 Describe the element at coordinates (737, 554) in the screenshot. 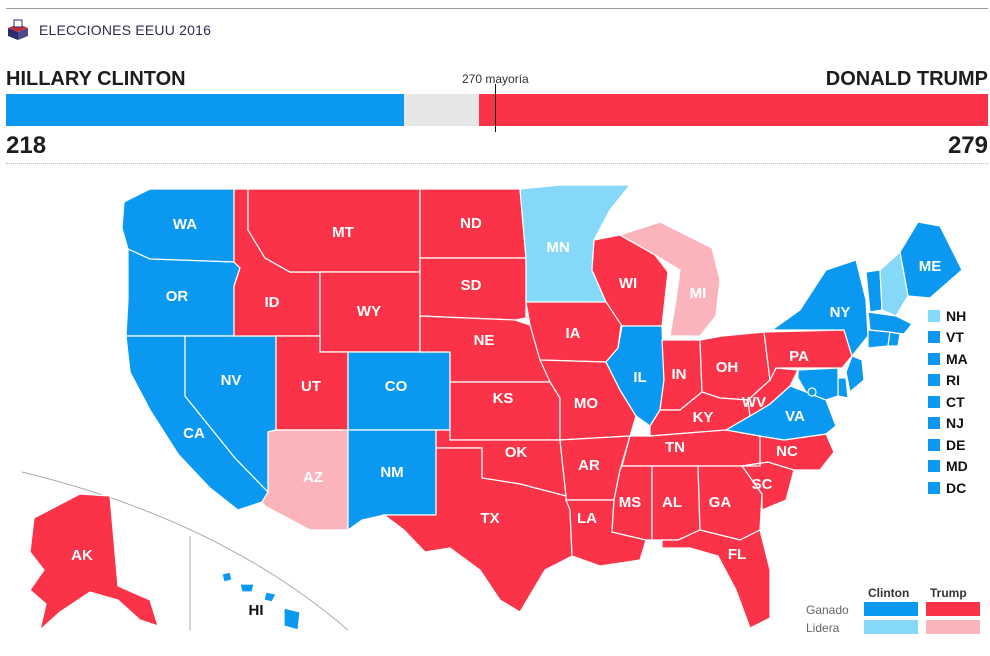

I see `state-label-fl: FL` at that location.